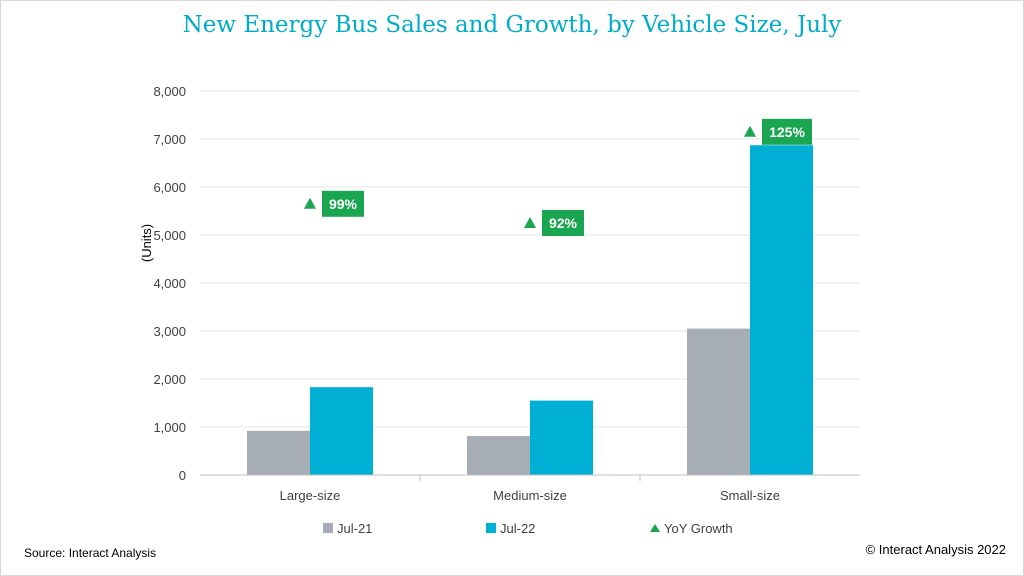 The image size is (1024, 576). I want to click on growth-label: 125%, so click(787, 132).